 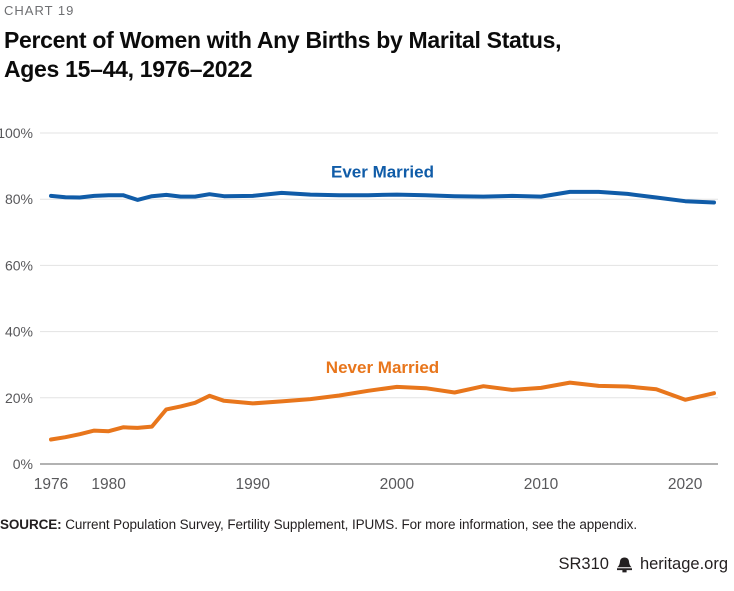 What do you see at coordinates (128, 69) in the screenshot?
I see `title-line-2: Ages 15–44, 1976–2022` at bounding box center [128, 69].